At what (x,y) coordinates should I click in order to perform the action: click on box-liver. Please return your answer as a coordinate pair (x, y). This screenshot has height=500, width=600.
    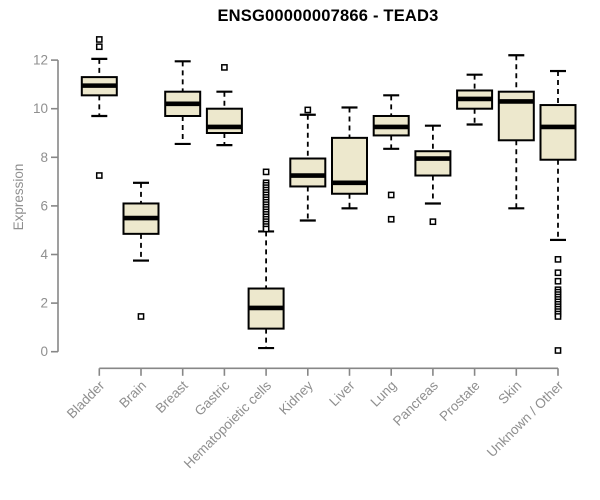
    Looking at the image, I should click on (349, 165).